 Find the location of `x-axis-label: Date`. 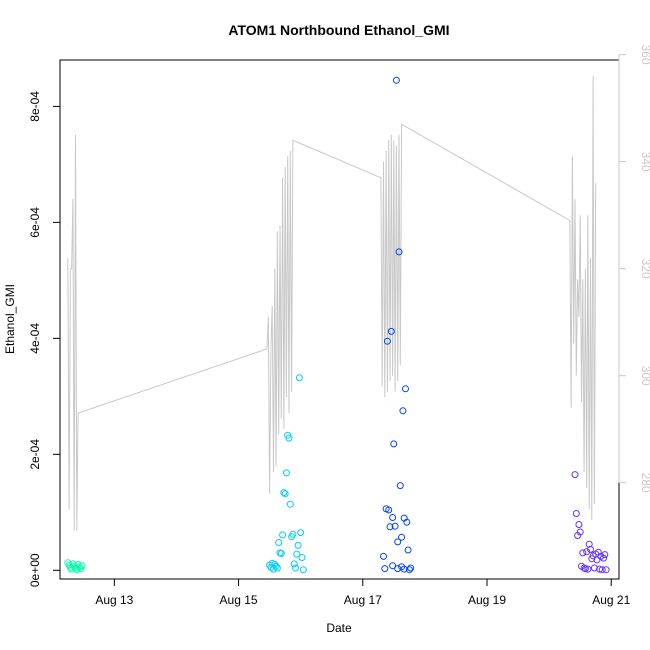

x-axis-label: Date is located at coordinates (339, 628).